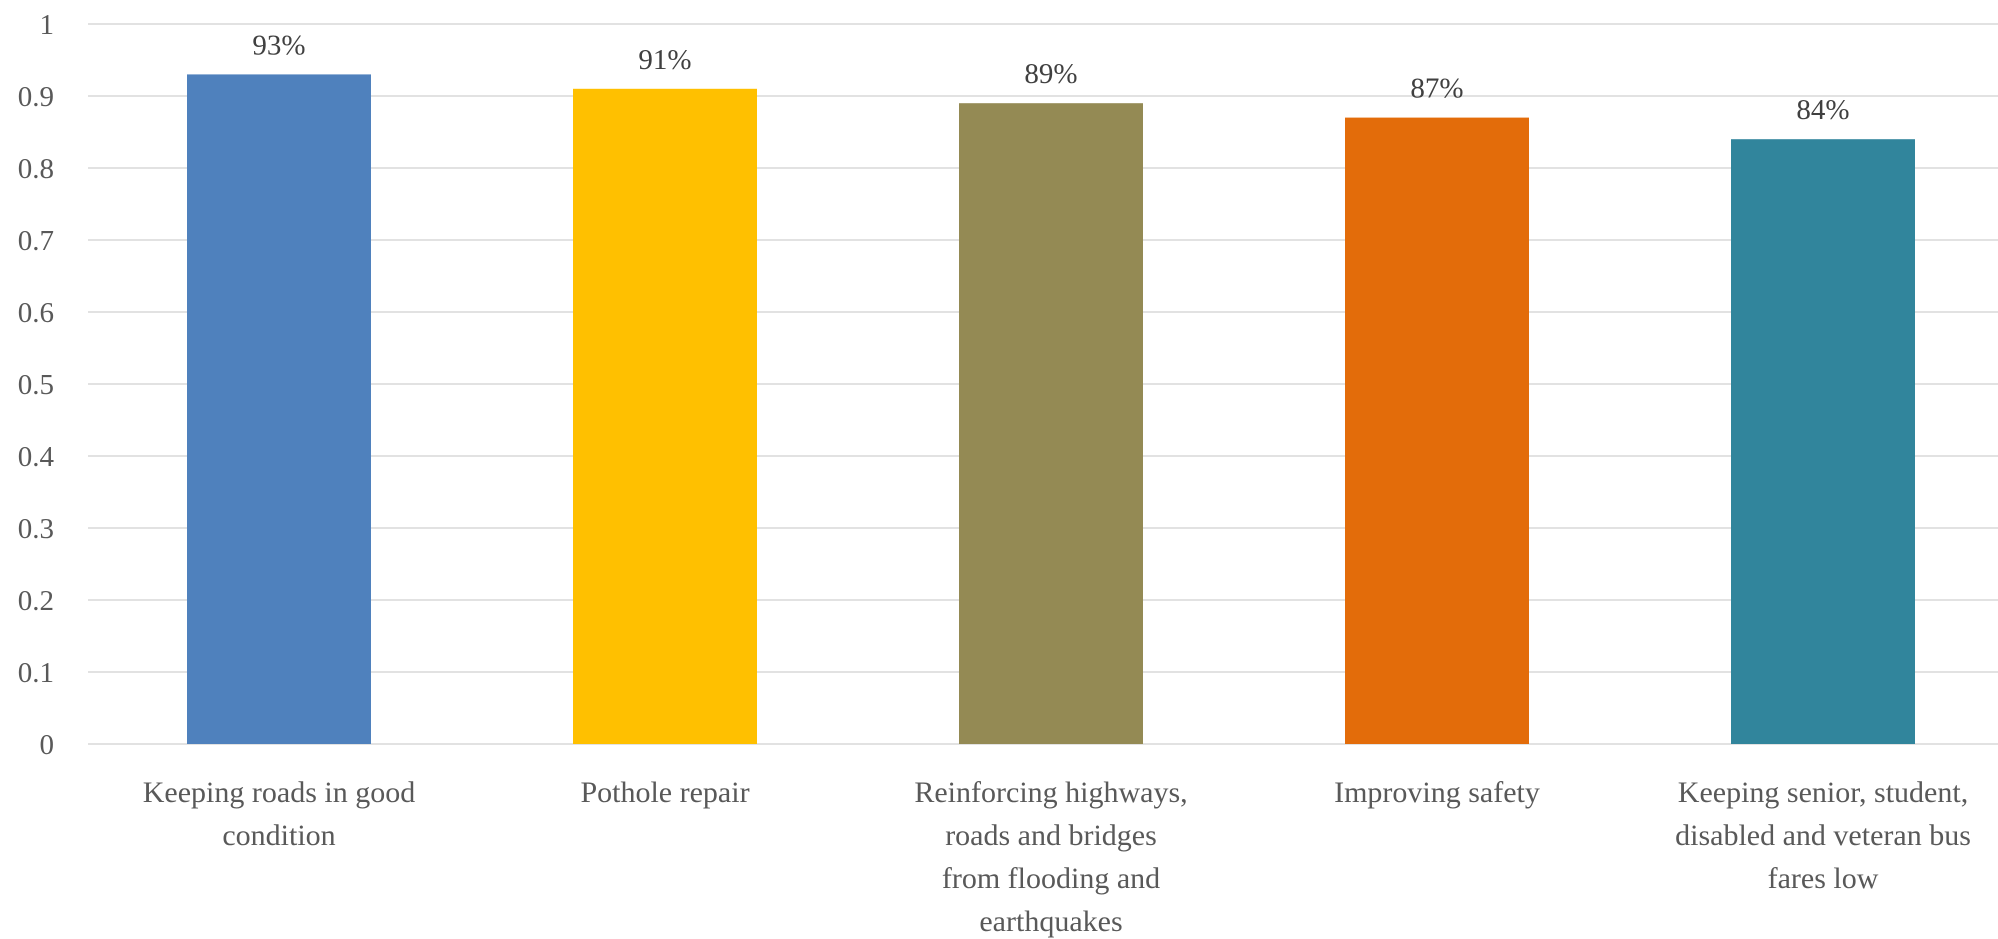  What do you see at coordinates (279, 792) in the screenshot?
I see `x-category-label-line: Keeping roads in good` at bounding box center [279, 792].